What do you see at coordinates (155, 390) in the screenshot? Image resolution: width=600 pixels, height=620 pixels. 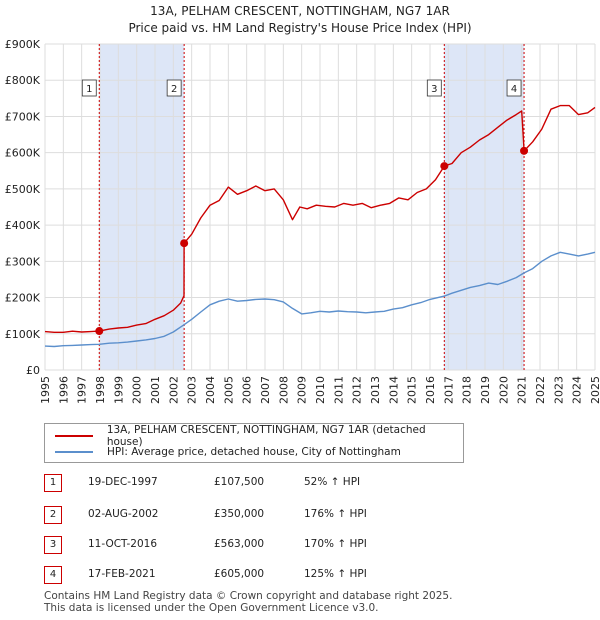 I see `x-tick-label: 2001` at bounding box center [155, 390].